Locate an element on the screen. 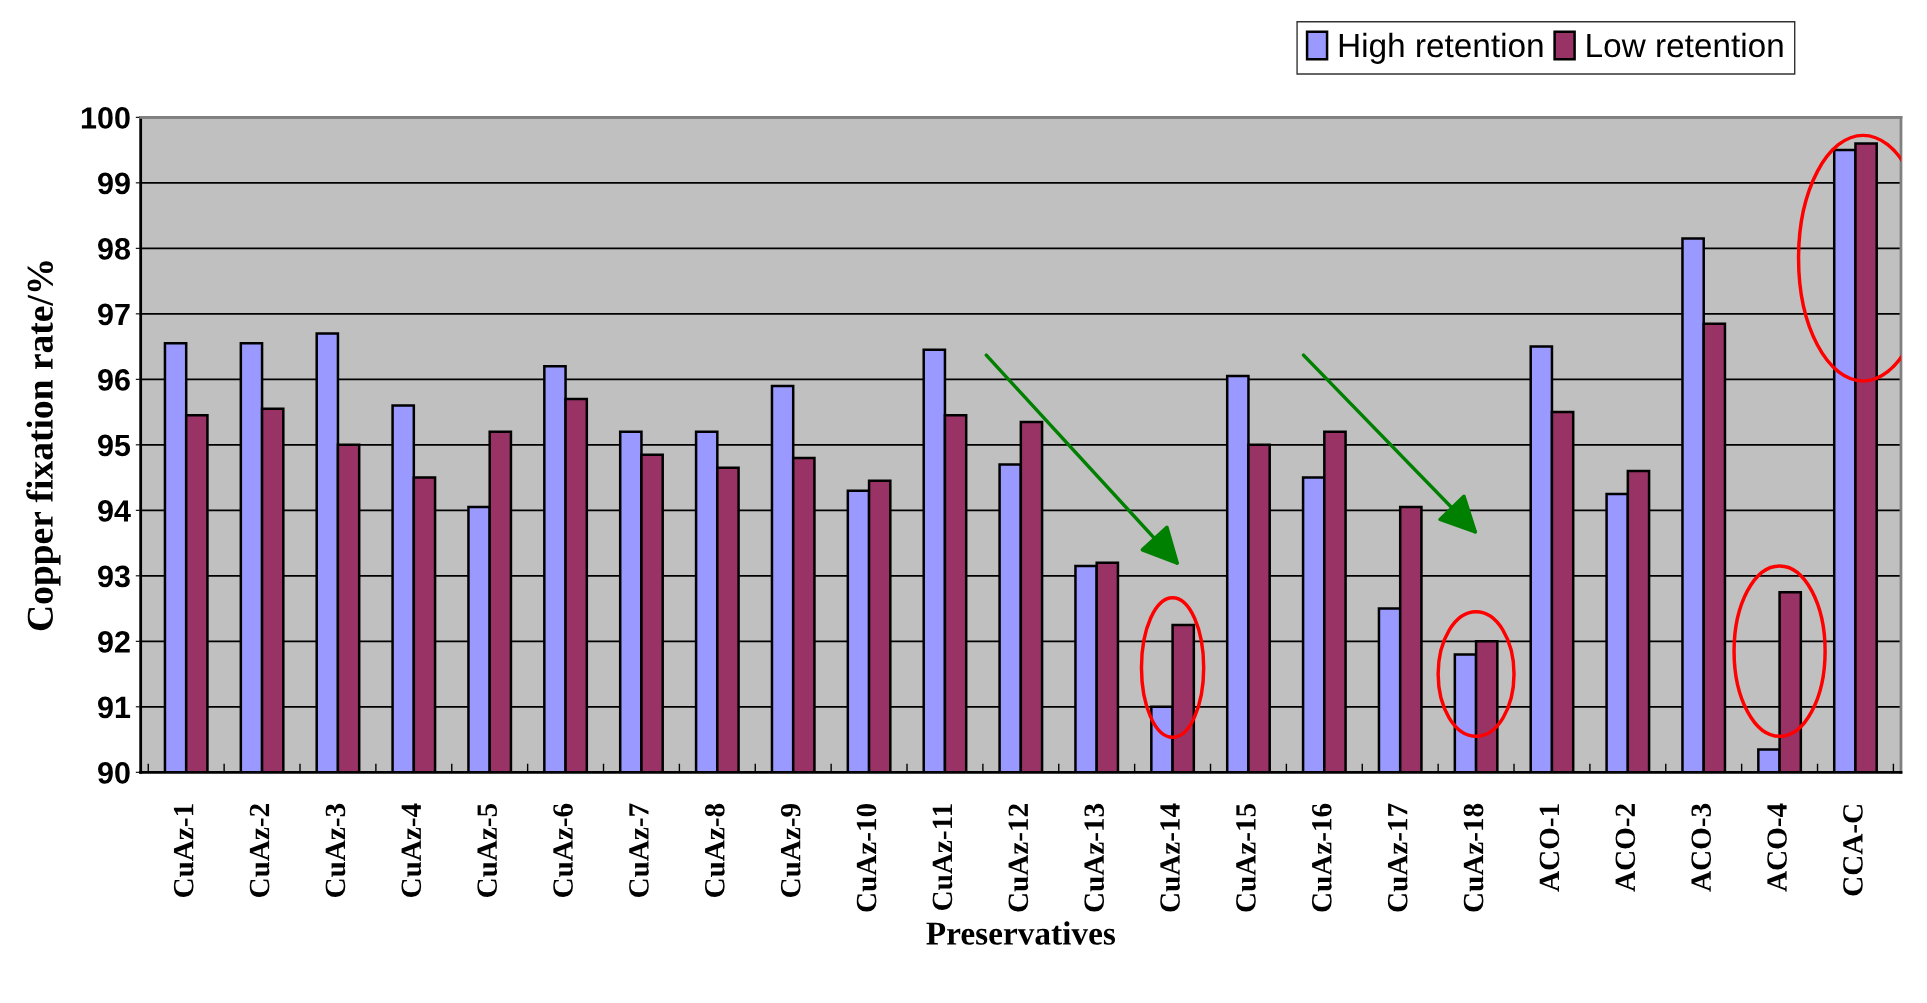 Image resolution: width=1927 pixels, height=1003 pixels. y-tick-label: 99 is located at coordinates (114, 183).